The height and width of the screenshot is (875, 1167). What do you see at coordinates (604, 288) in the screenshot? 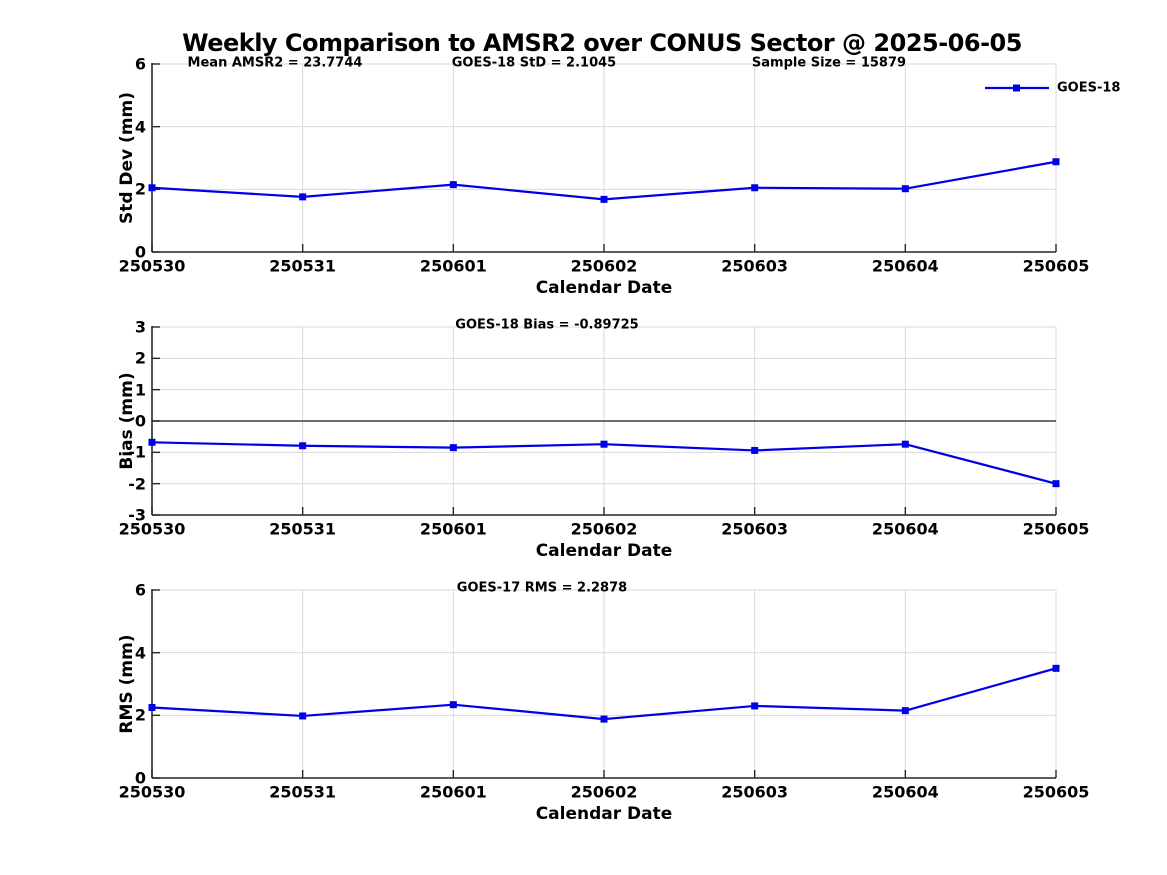
I see `xlabel-std-dev: Calendar Date` at bounding box center [604, 288].